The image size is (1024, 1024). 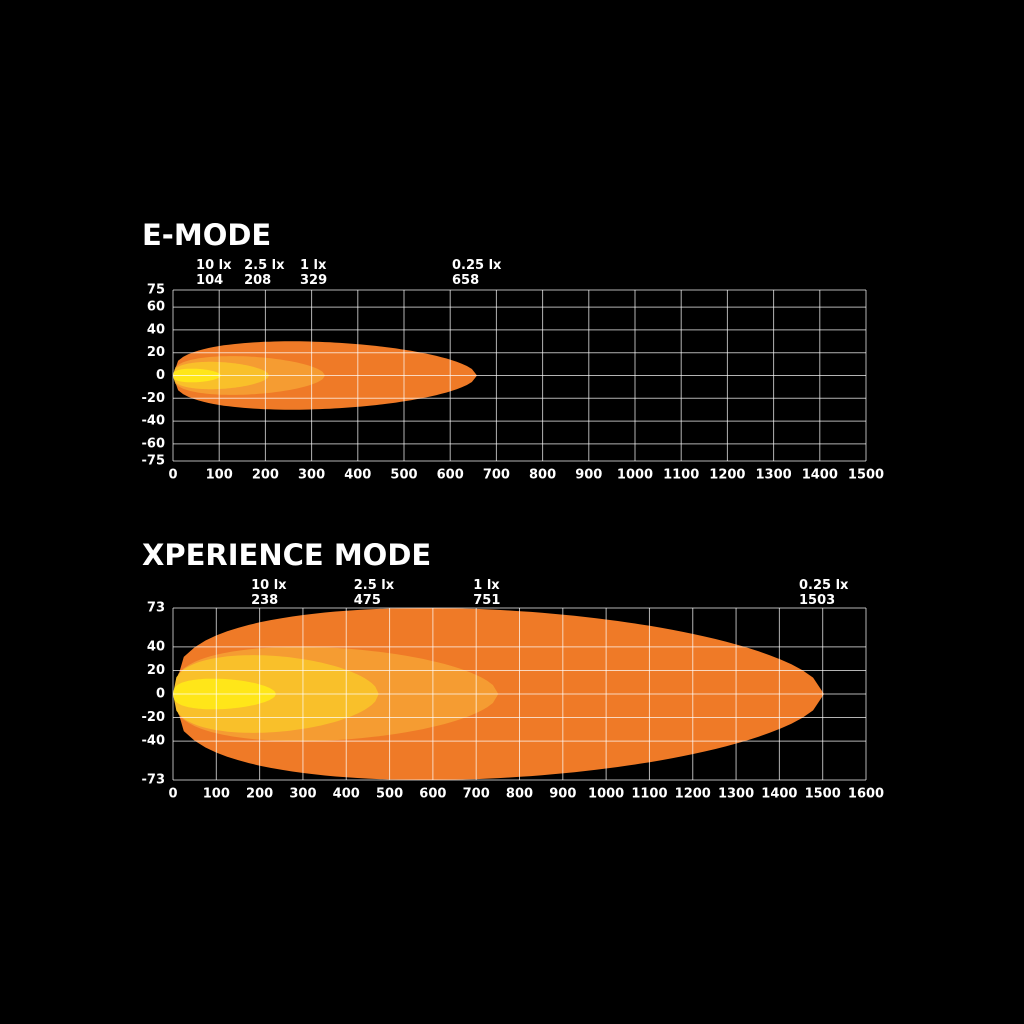 What do you see at coordinates (866, 794) in the screenshot?
I see `x-tick-label: 1600` at bounding box center [866, 794].